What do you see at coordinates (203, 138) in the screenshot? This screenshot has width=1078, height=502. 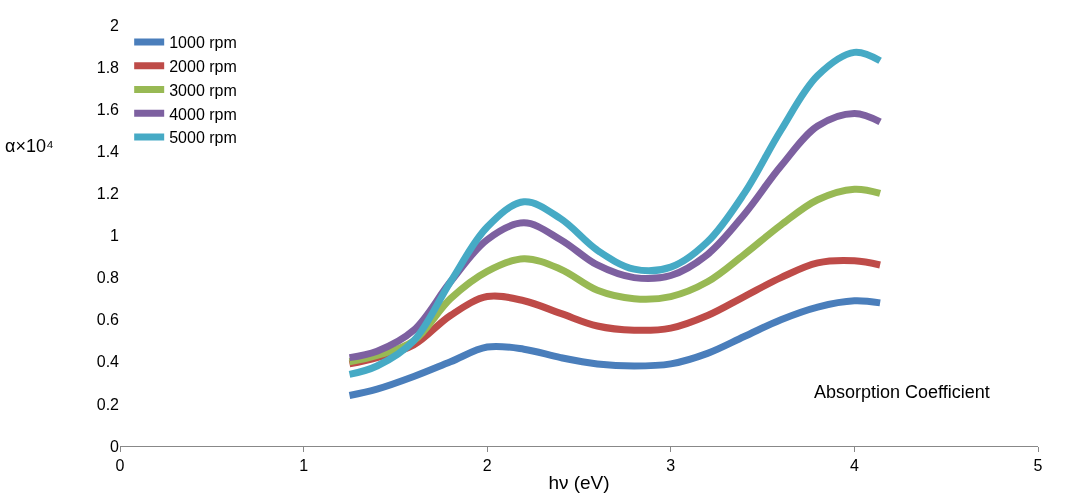 I see `legend-label: 5000 rpm` at bounding box center [203, 138].